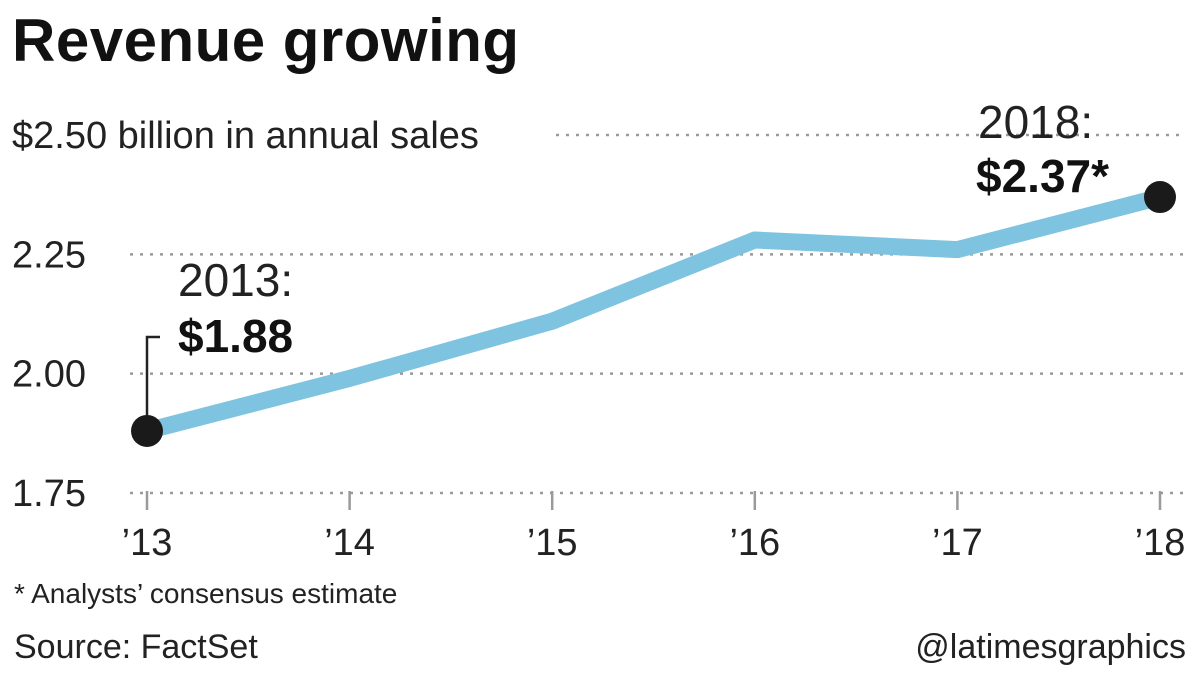 The image size is (1200, 675). What do you see at coordinates (147, 543) in the screenshot?
I see `x-tick-label: ’13` at bounding box center [147, 543].